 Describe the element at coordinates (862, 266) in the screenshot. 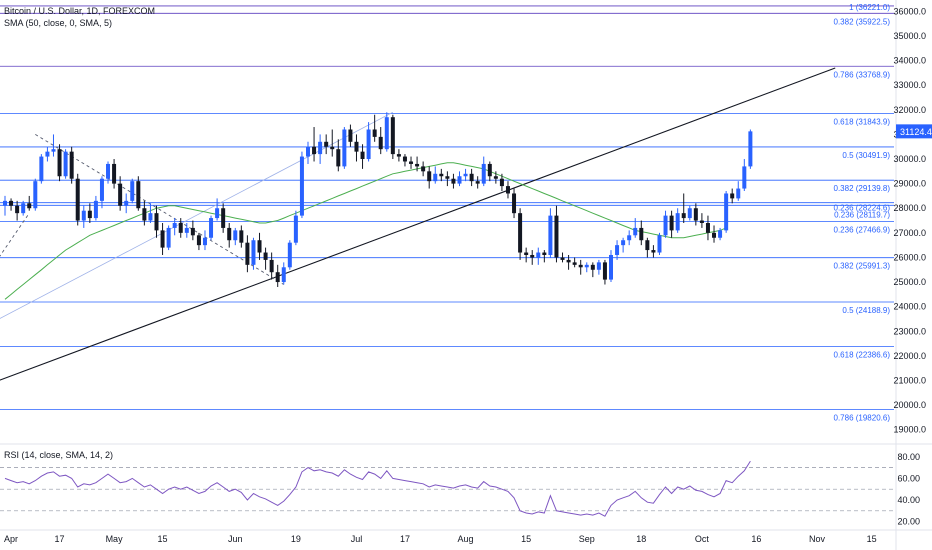

I see `fib-level-label: 0.382 (25991.3)` at that location.